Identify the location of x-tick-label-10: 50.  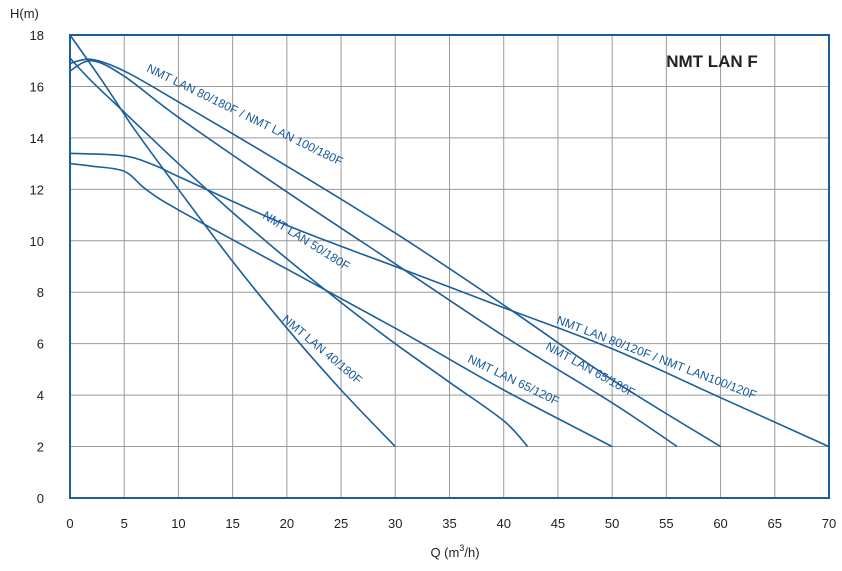
(612, 523).